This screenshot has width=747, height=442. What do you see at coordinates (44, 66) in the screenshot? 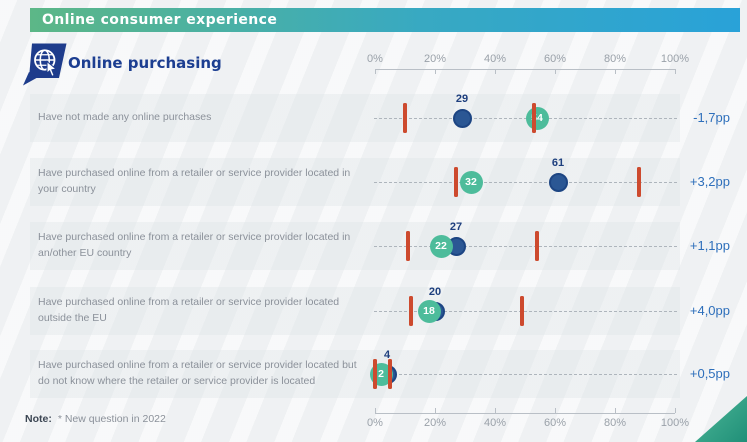
I see `globe-cursor-icon` at bounding box center [44, 66].